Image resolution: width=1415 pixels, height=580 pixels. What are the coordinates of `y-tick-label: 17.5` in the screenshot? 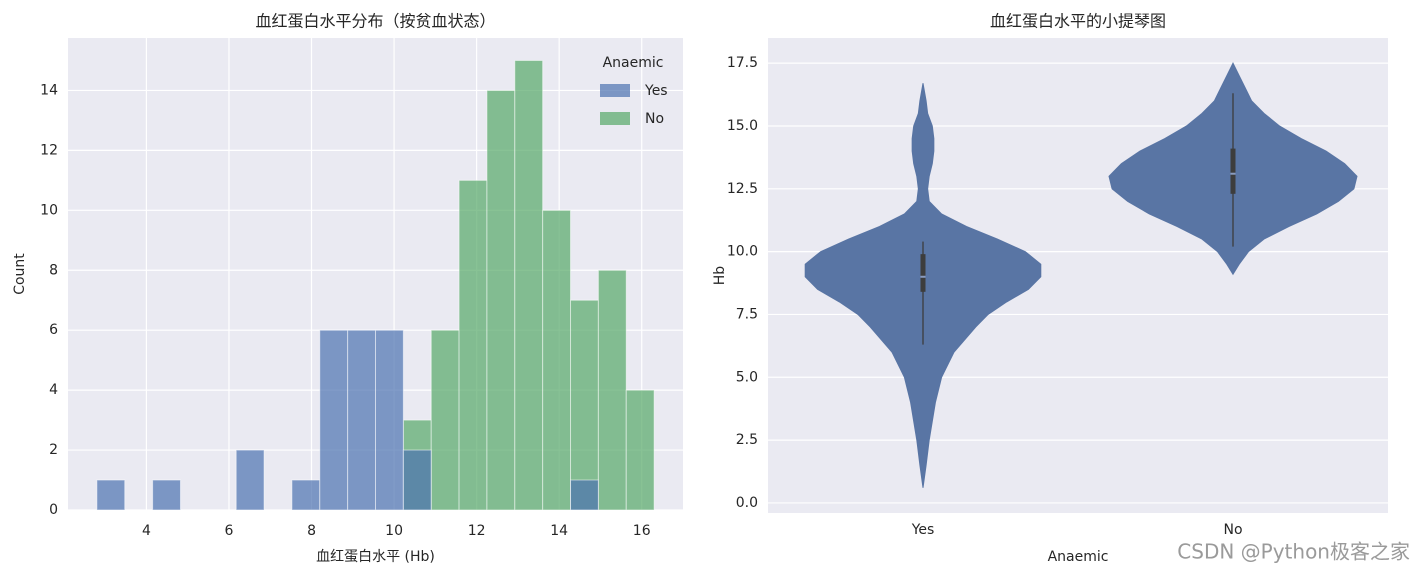 It's located at (742, 63).